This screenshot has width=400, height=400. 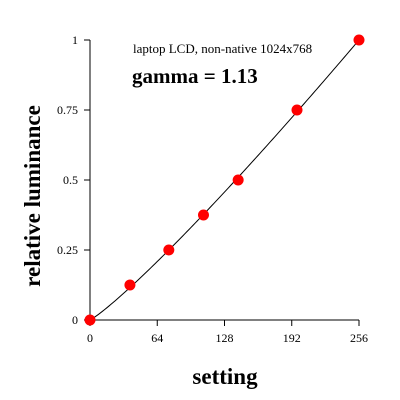 I want to click on x-ticks: 0 64 128 192 256, so click(x=227, y=332).